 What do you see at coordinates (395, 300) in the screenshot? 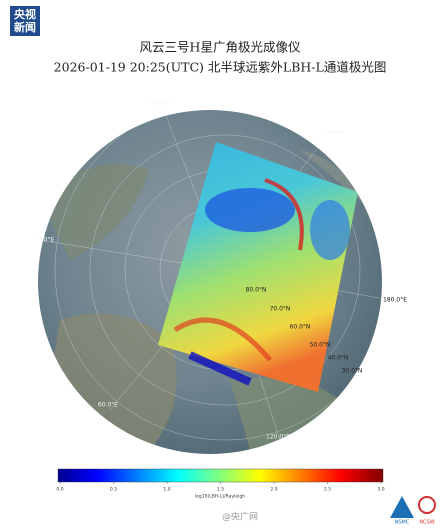
I see `longitude-label: 180.0°E` at bounding box center [395, 300].